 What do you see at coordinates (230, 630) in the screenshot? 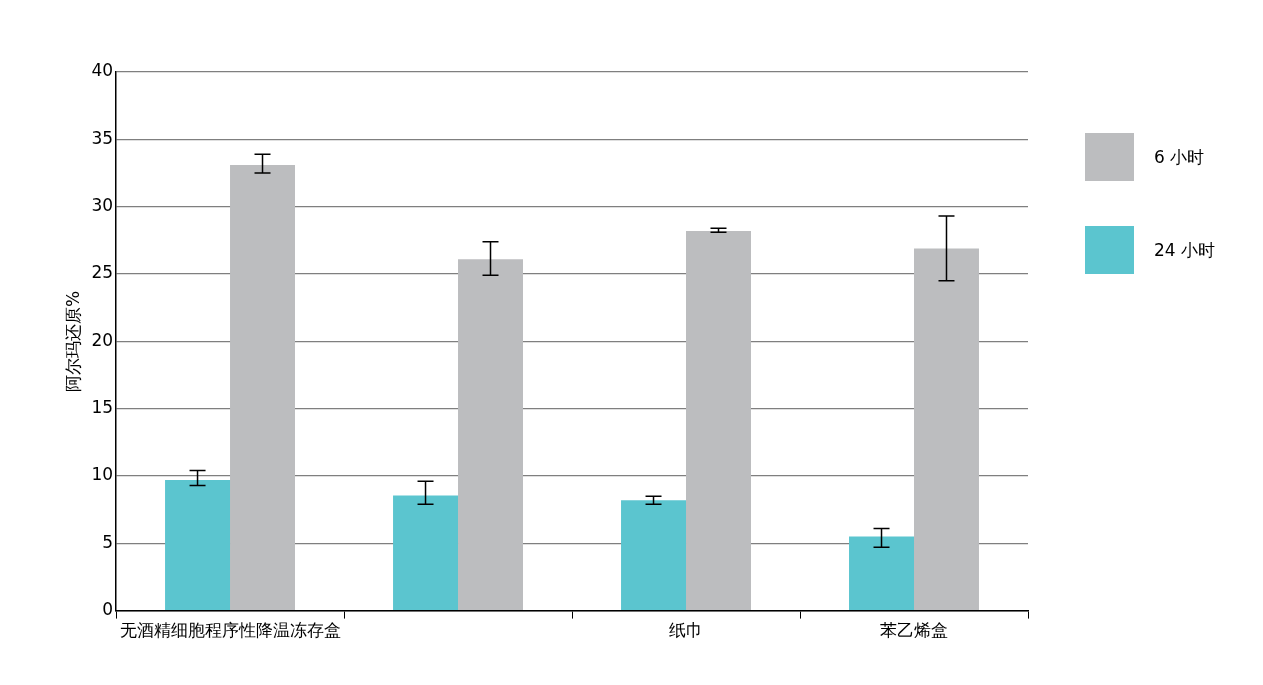
I see `x-tick-label: 无酒精细胞程序性降温冻存盒` at bounding box center [230, 630].